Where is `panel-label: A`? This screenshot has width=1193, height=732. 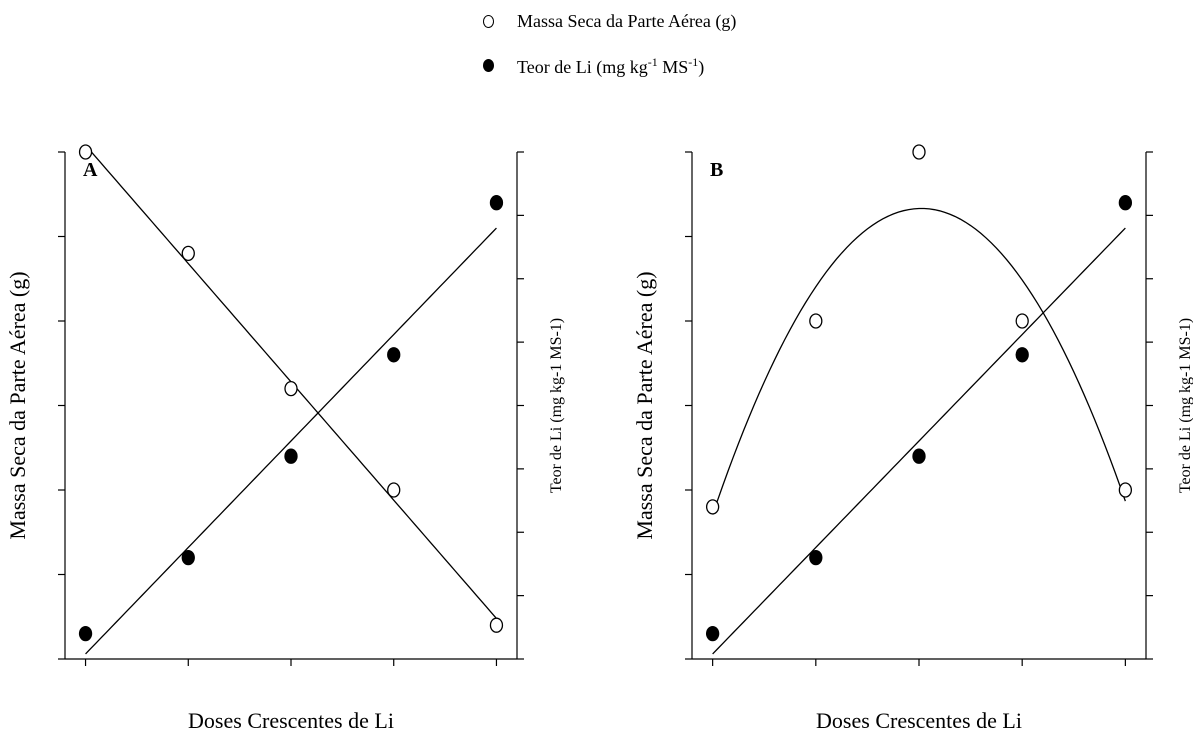 panel-label: A is located at coordinates (90, 170).